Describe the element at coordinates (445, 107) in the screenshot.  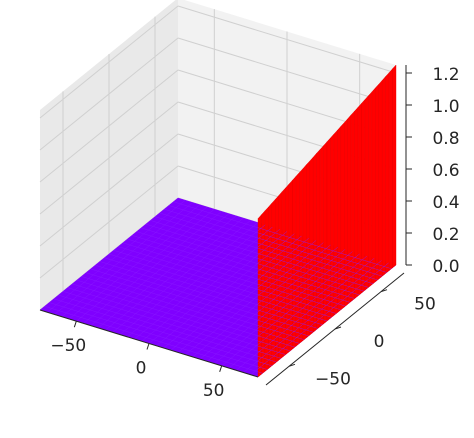
I see `z-tick-label: 1.0` at that location.